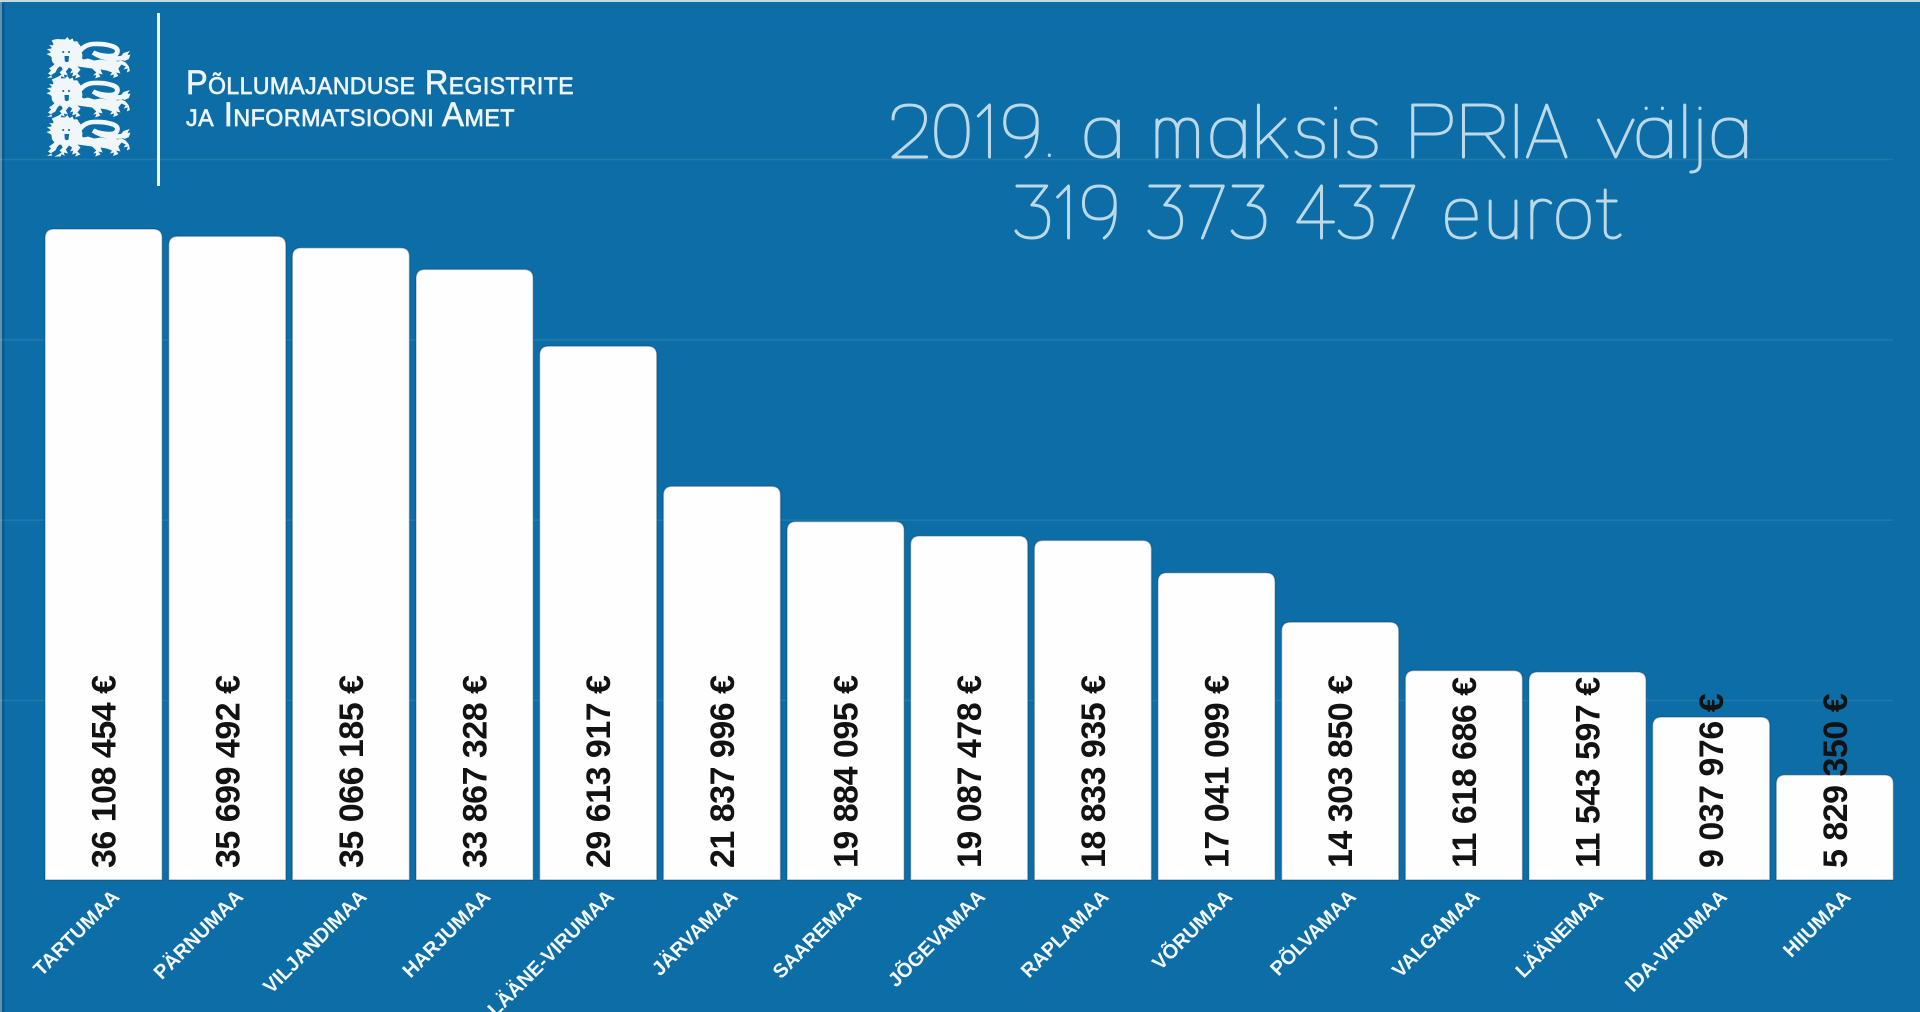  What do you see at coordinates (1094, 771) in the screenshot?
I see `svg-text: 18 833 935 €` at bounding box center [1094, 771].